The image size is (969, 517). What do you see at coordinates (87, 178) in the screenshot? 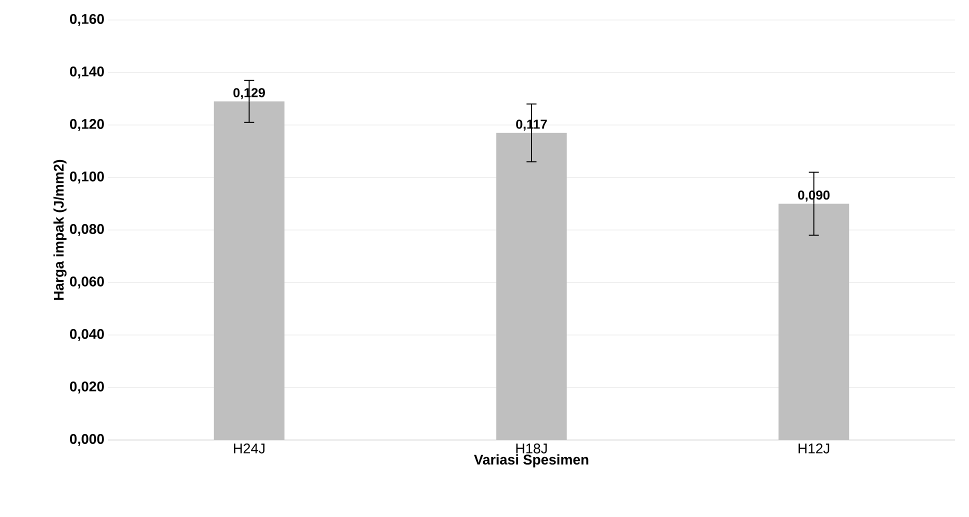
I see `y-tick-label: 0,100` at bounding box center [87, 178].